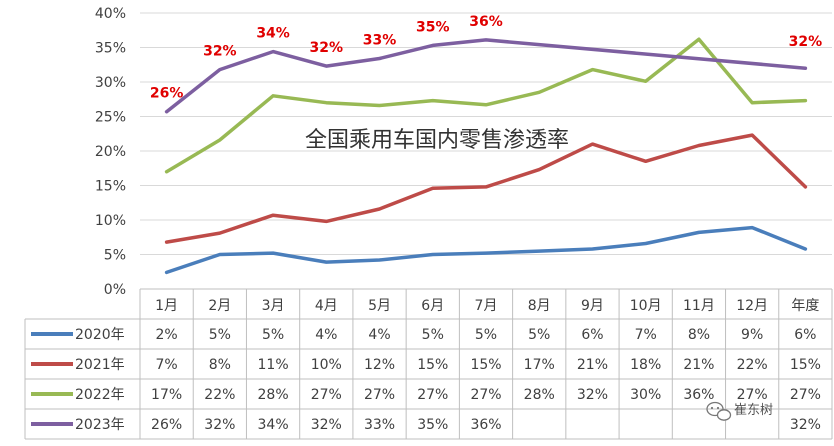 Image resolution: width=834 pixels, height=446 pixels. Describe the element at coordinates (486, 22) in the screenshot. I see `data-label: 36%` at that location.